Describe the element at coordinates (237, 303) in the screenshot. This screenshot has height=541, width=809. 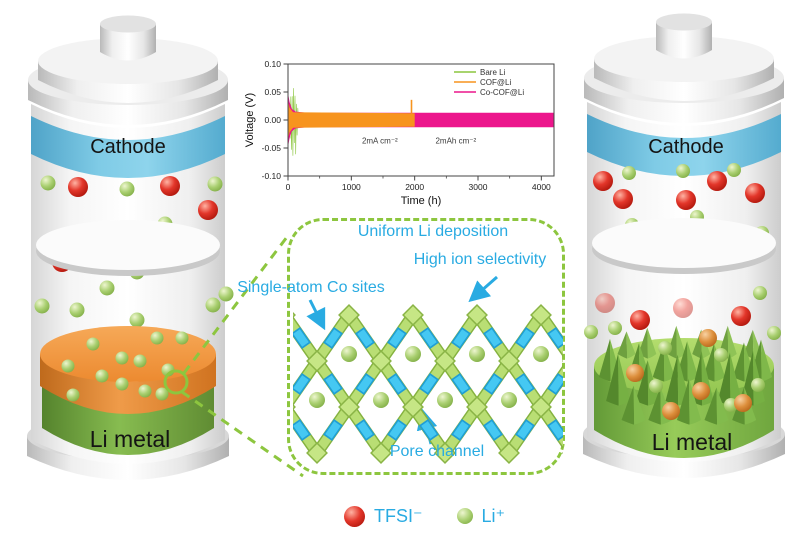
I see `callout-connector-line-top` at that location.